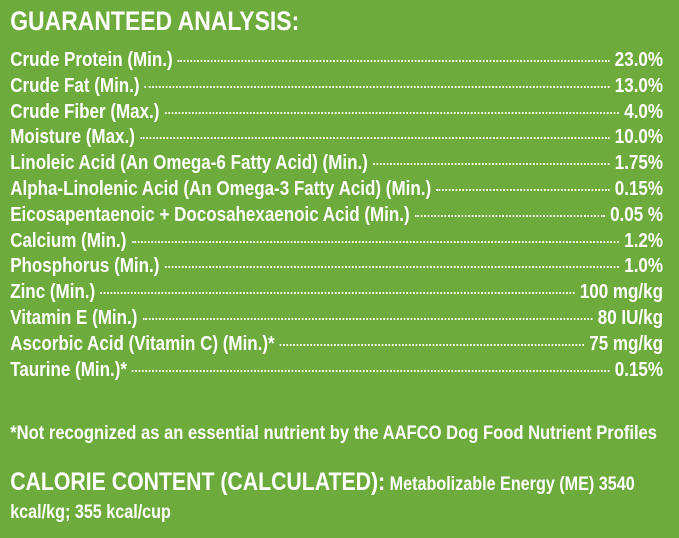 The image size is (679, 538). I want to click on row: Moisture (Max.) 10.0%, so click(336, 139).